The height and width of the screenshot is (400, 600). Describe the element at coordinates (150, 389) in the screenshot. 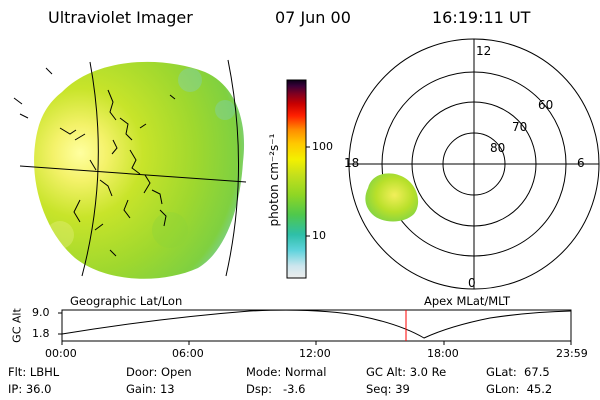

I see `gain-readout: Gain: 13` at that location.